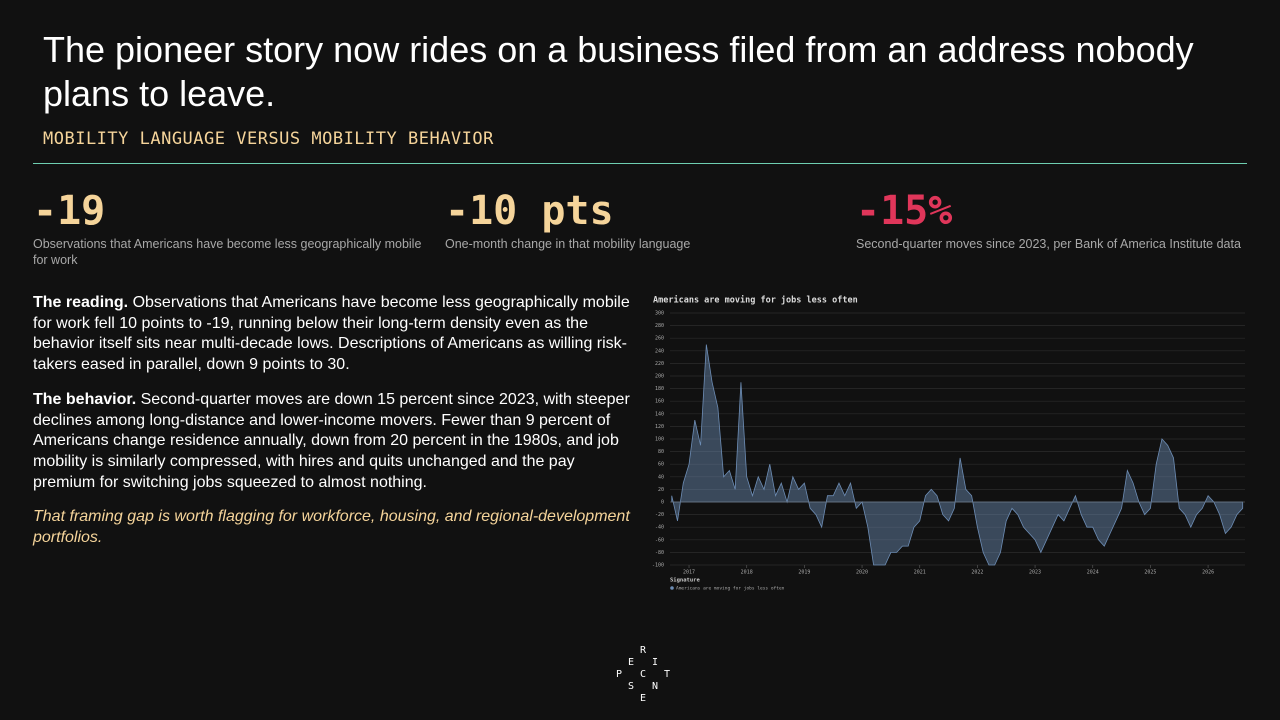  Describe the element at coordinates (659, 414) in the screenshot. I see `y-tick-label: 140` at that location.